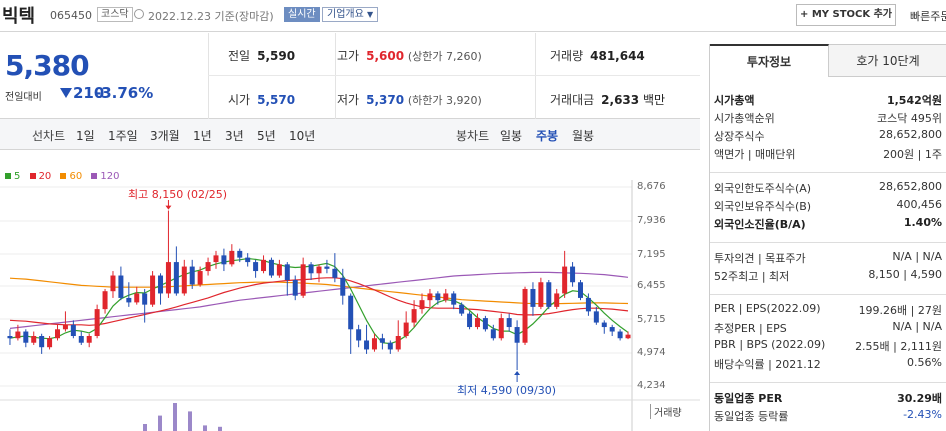 The image size is (946, 431). I want to click on info-row: 추정PER | EPS N/A | N/A, so click(830, 329).